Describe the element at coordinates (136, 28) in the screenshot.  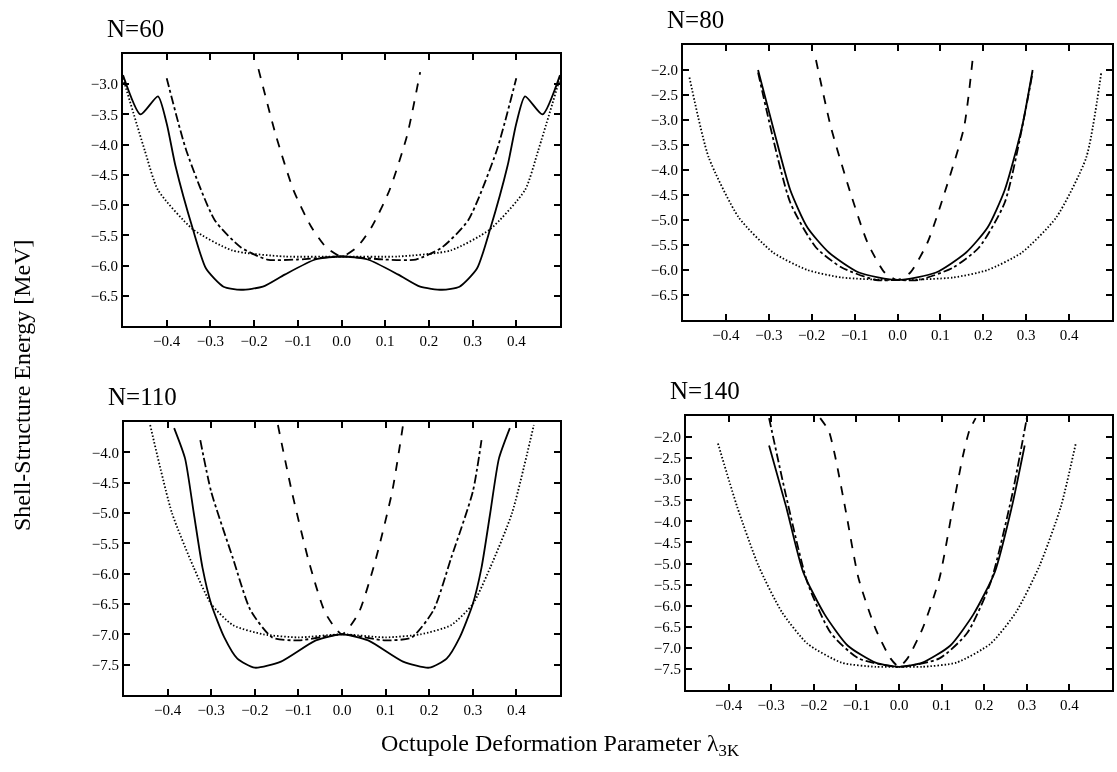
I see `chart-title: N=60` at that location.